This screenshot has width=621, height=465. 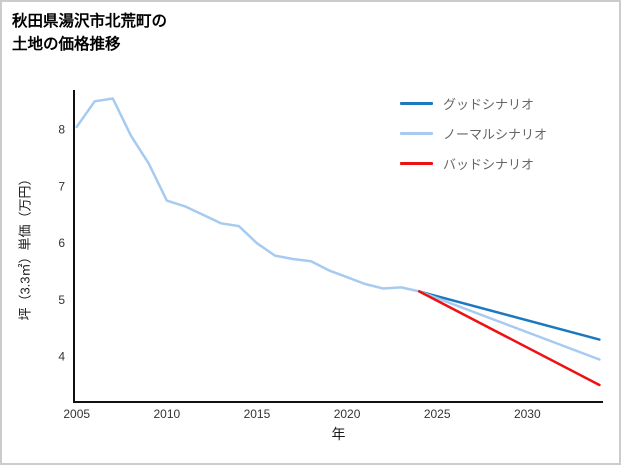 I want to click on legend-entry-normal: ノーマルシナリオ, so click(x=473, y=133).